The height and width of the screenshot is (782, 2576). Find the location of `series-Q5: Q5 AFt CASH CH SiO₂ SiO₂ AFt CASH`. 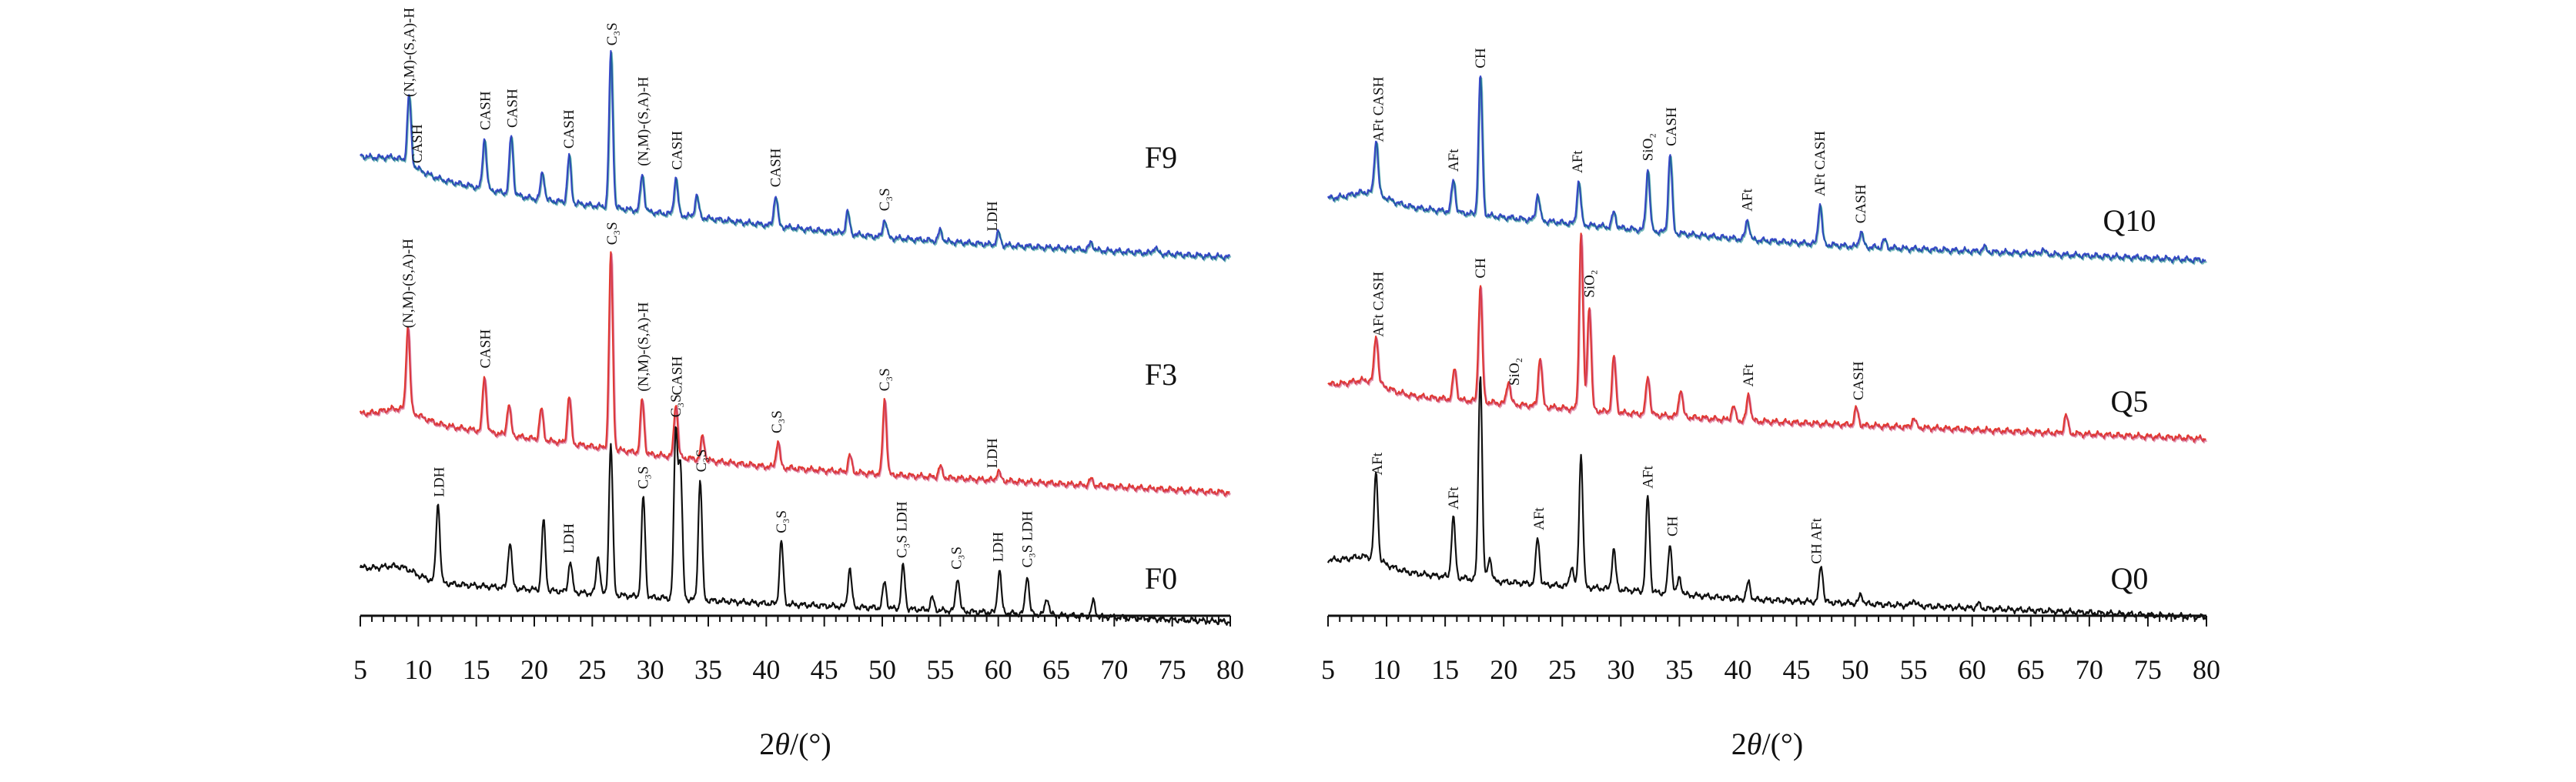

series-Q5: Q5 AFt CASH CH SiO₂ SiO₂ AFt CASH is located at coordinates (1768, 338).